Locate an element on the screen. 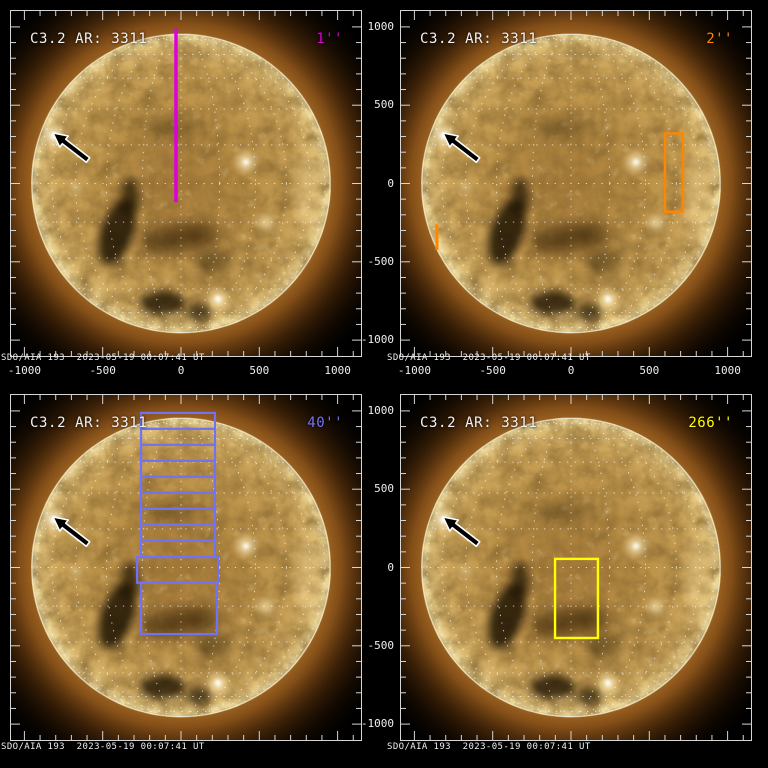 This screenshot has width=768, height=768. slit-width-label: 2'' is located at coordinates (719, 39).